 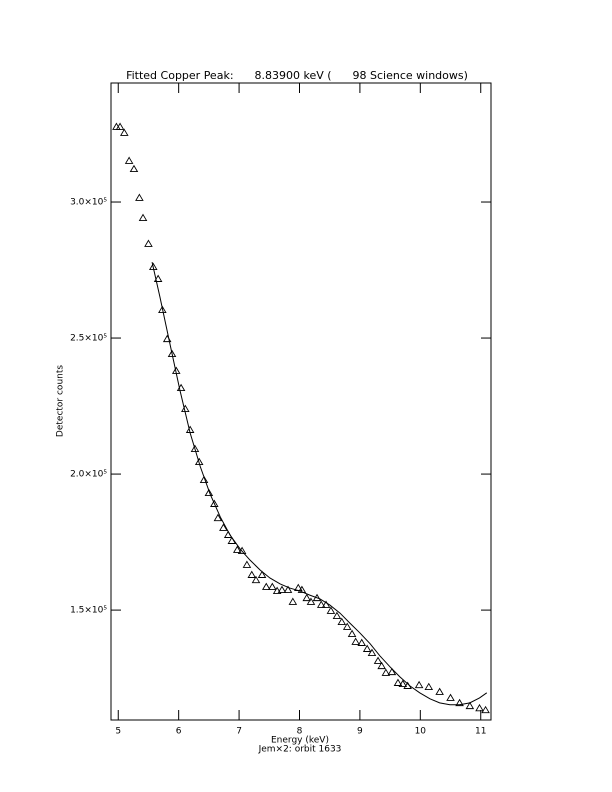 What do you see at coordinates (61, 401) in the screenshot?
I see `y-axis-label: Detector counts` at bounding box center [61, 401].